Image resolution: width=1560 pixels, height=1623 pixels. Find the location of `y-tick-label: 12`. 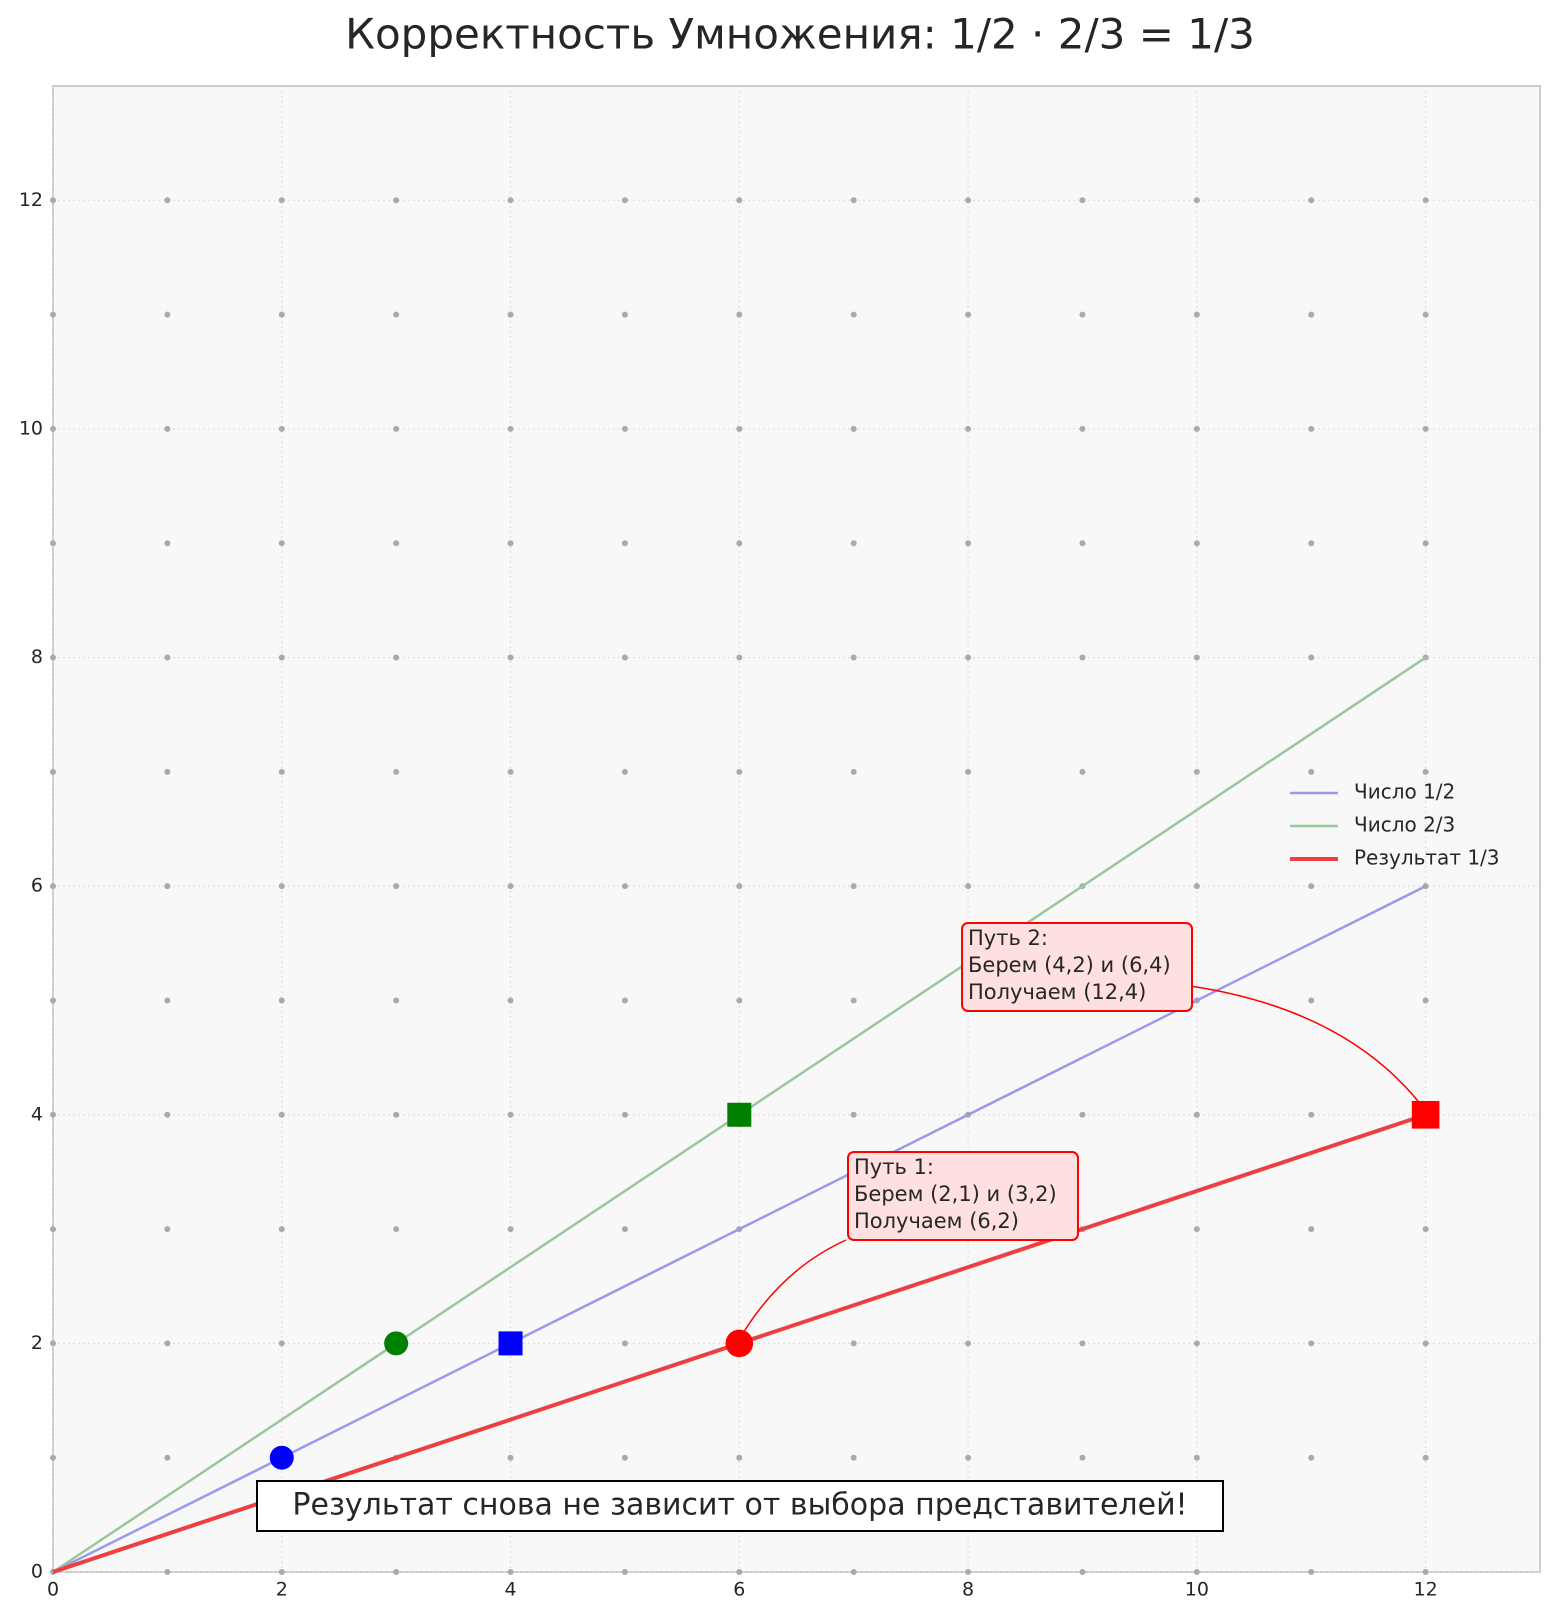

y-tick-label: 12 is located at coordinates (31, 200).